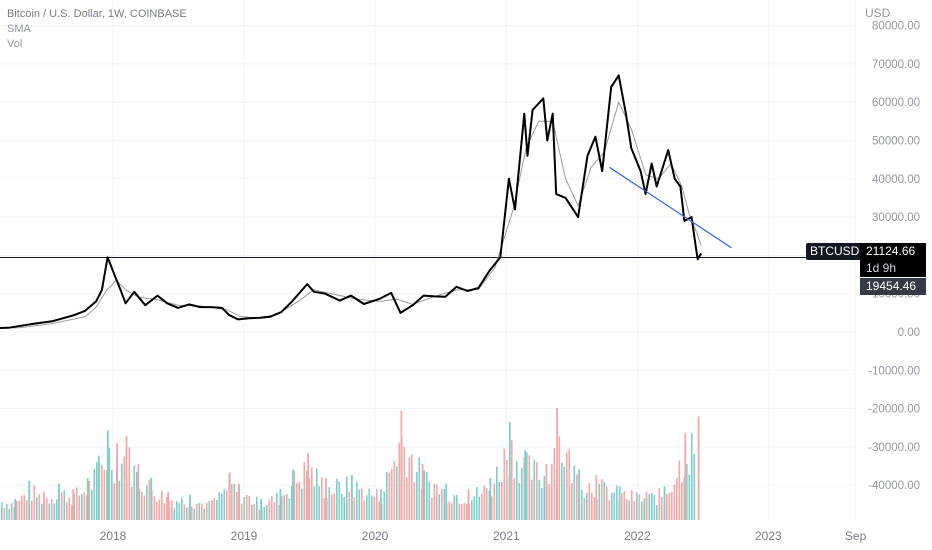 The height and width of the screenshot is (550, 932). What do you see at coordinates (97, 14) in the screenshot?
I see `symbol-title: Bitcoin / U.S. Dollar, 1W, COINBASE` at bounding box center [97, 14].